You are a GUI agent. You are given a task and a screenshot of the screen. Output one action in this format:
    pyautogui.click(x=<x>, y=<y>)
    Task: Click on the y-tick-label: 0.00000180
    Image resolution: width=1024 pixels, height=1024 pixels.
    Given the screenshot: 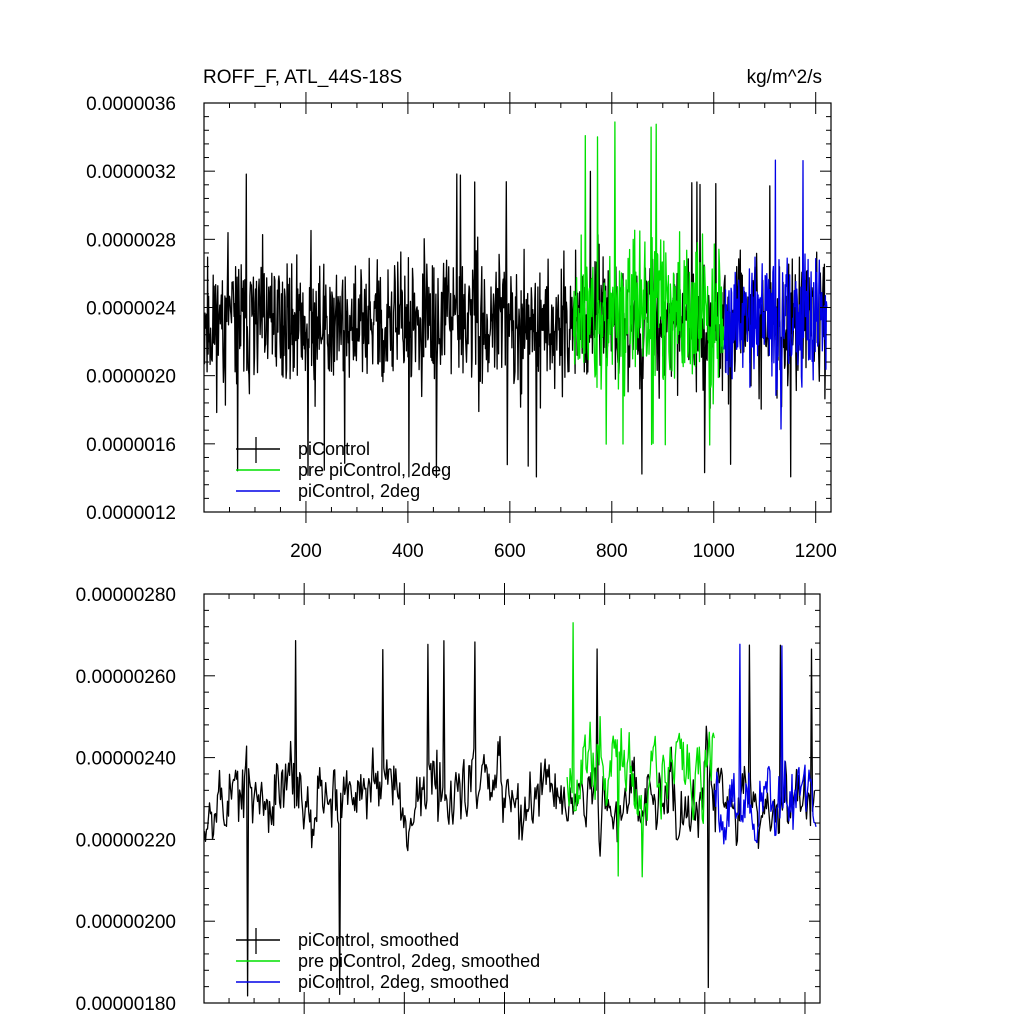 What is the action you would take?
    pyautogui.click(x=126, y=1004)
    